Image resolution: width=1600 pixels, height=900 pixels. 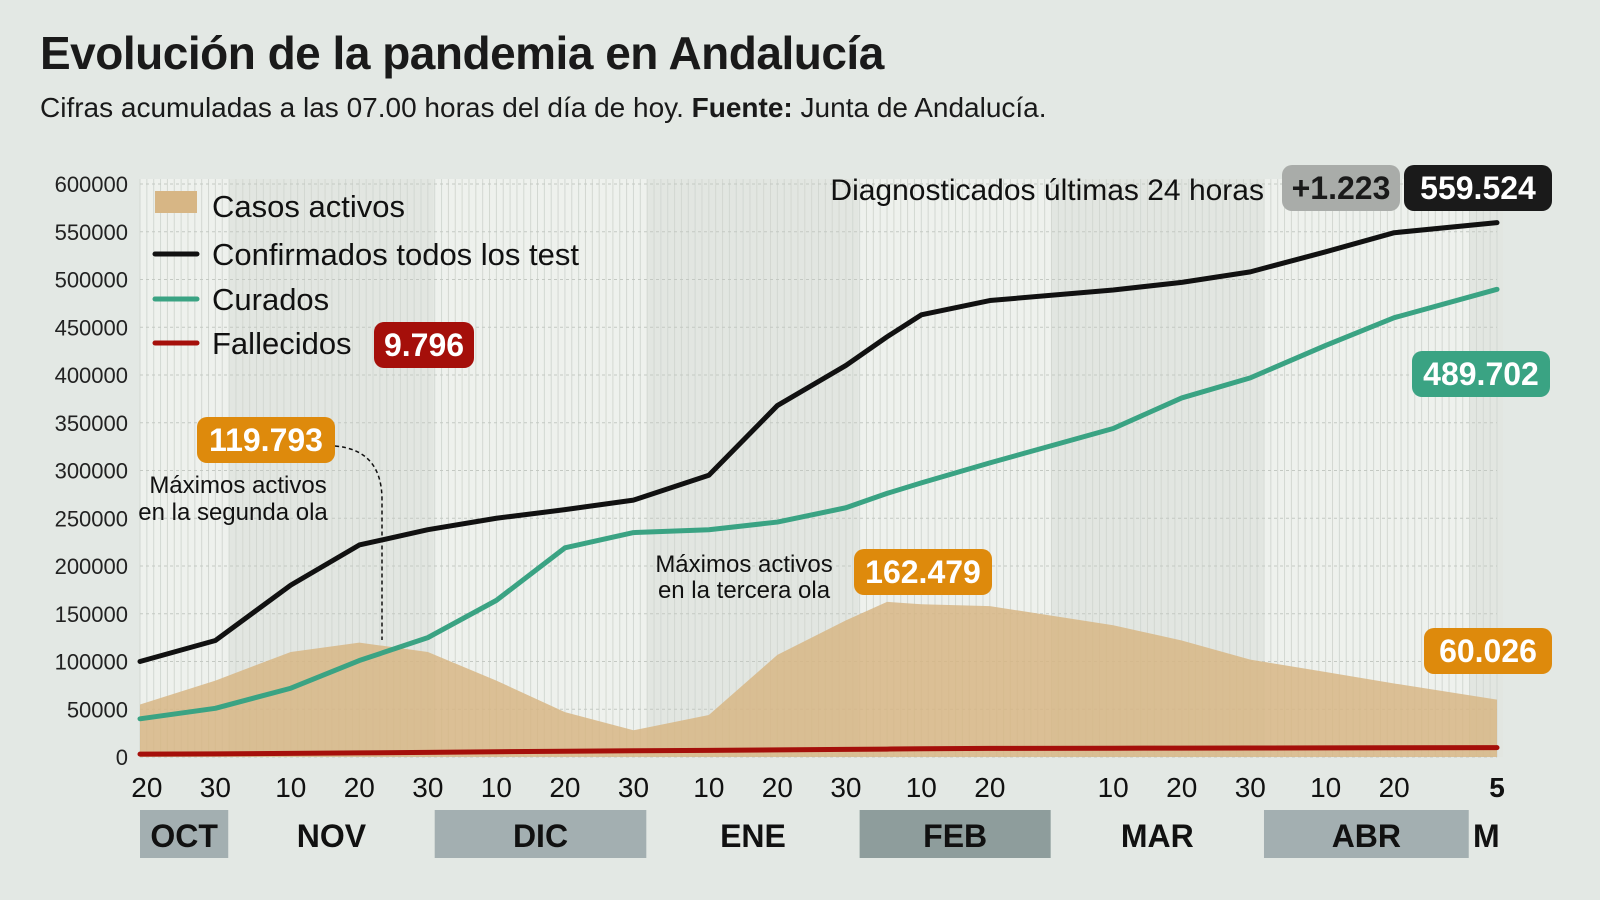 What do you see at coordinates (332, 836) in the screenshot?
I see `month-label-nov: NOV` at bounding box center [332, 836].